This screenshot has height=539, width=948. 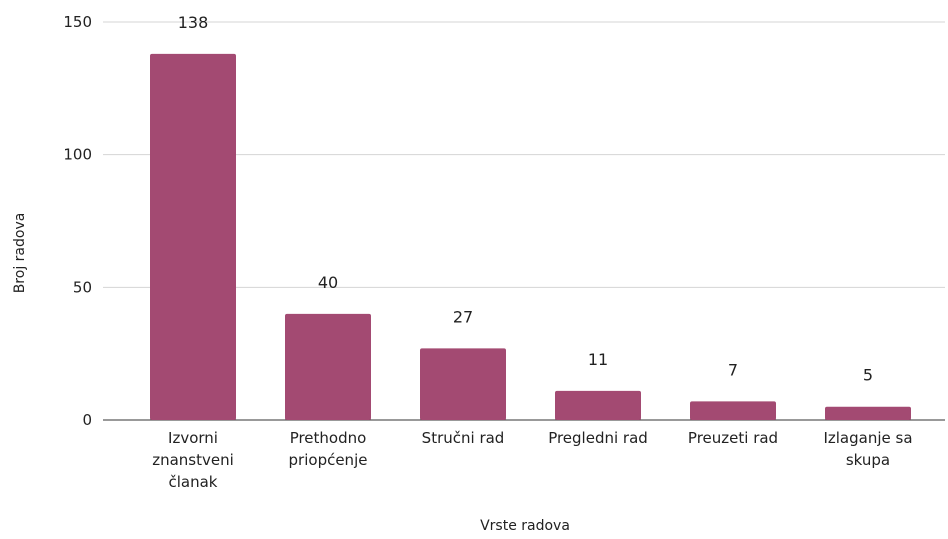 I want to click on x-tick-label: Prethodno, so click(x=328, y=438).